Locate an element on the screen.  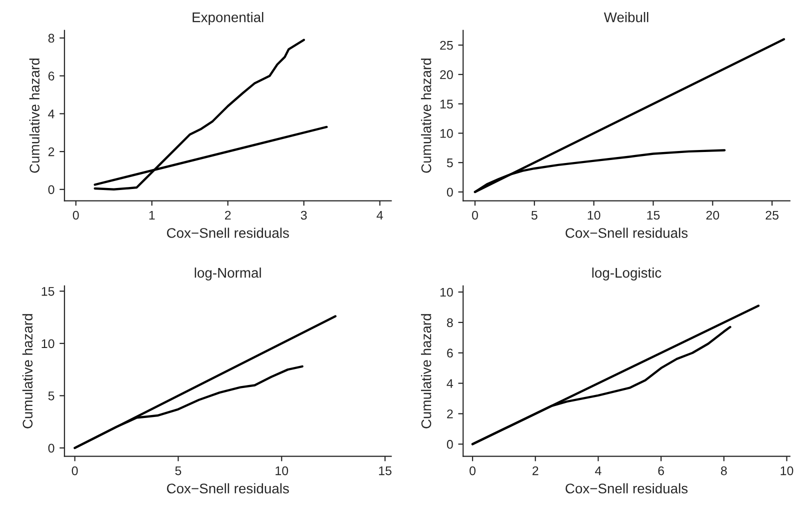
y-tick-label: 20 is located at coordinates (446, 75).